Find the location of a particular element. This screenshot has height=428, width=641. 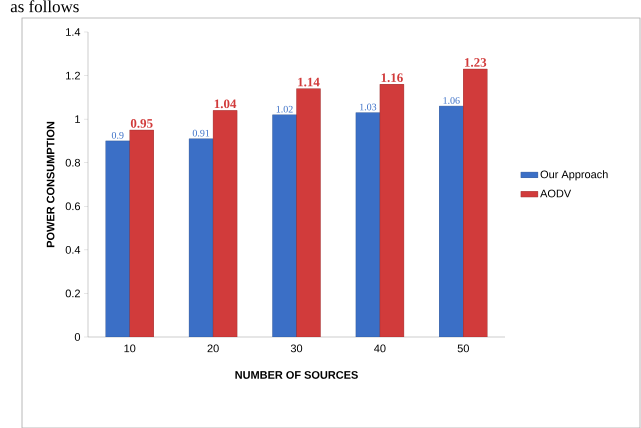

data-label: 1.14 is located at coordinates (309, 82).